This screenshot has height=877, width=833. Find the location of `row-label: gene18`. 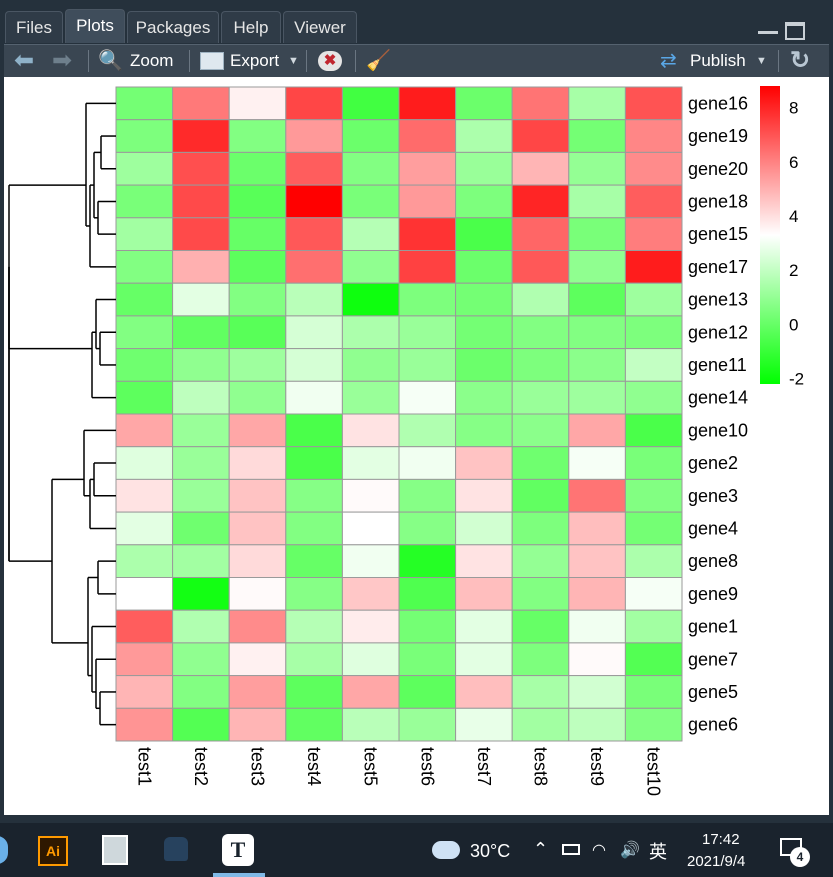

row-label: gene18 is located at coordinates (718, 201).